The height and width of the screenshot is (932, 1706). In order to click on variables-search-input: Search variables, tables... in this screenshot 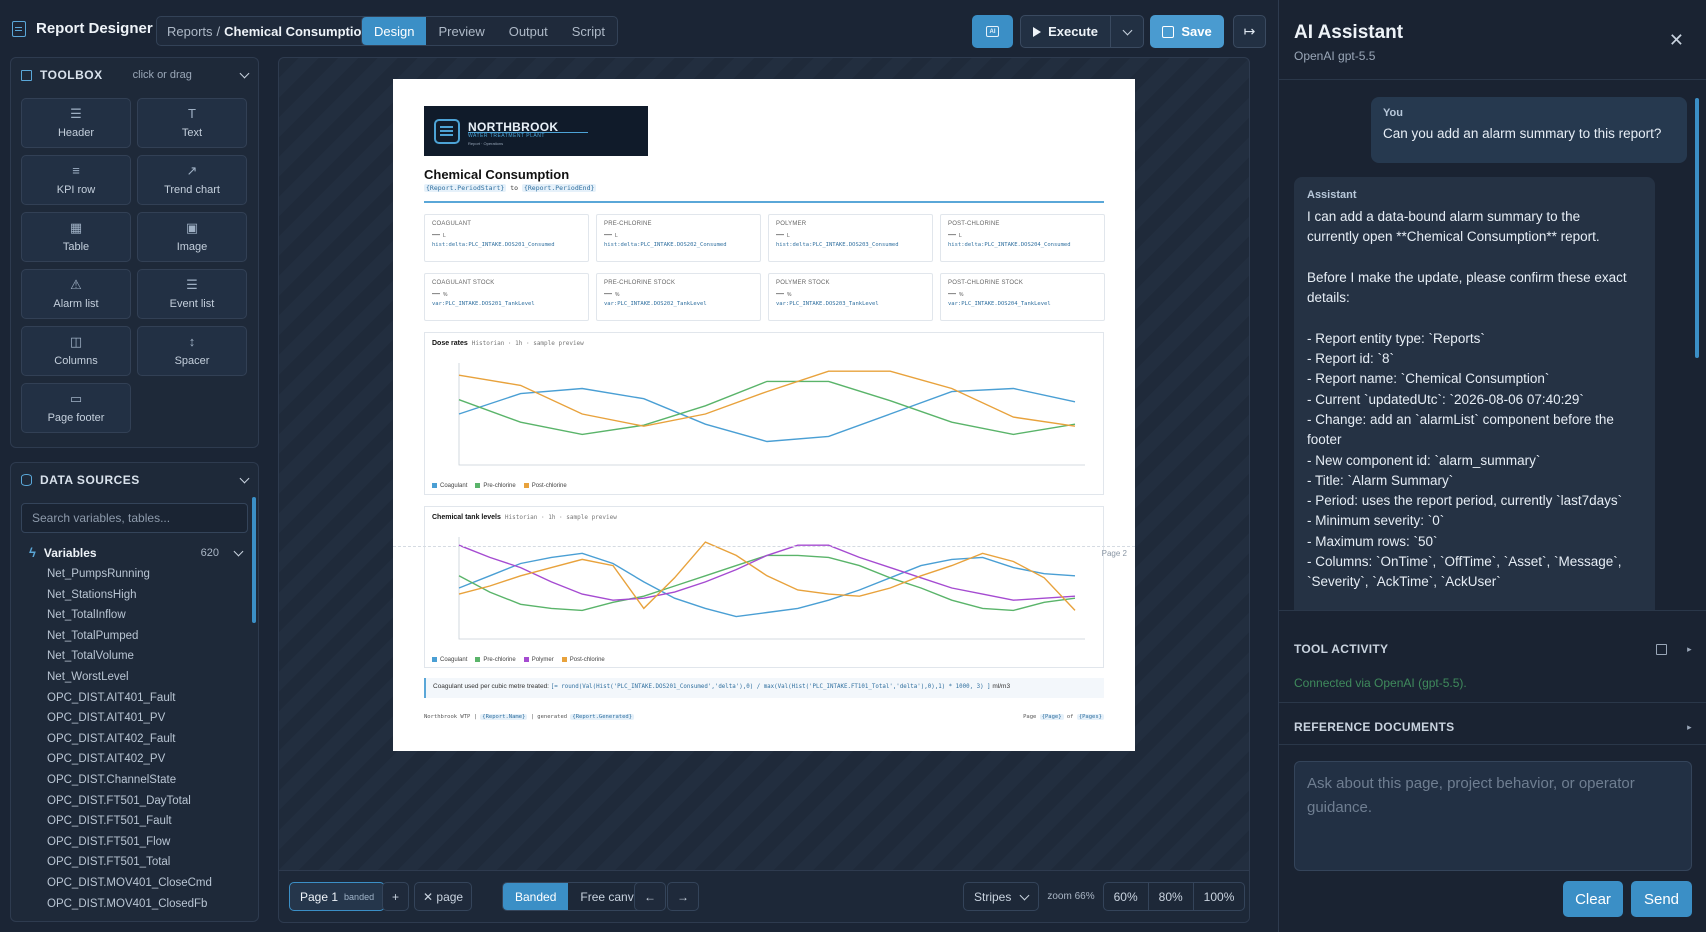, I will do `click(134, 518)`.